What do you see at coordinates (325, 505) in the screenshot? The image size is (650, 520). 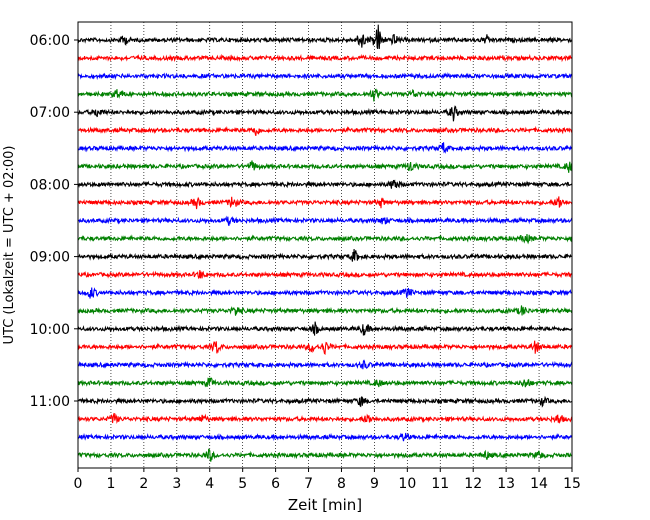 I see `x-axis-label: Zeit [min]` at bounding box center [325, 505].